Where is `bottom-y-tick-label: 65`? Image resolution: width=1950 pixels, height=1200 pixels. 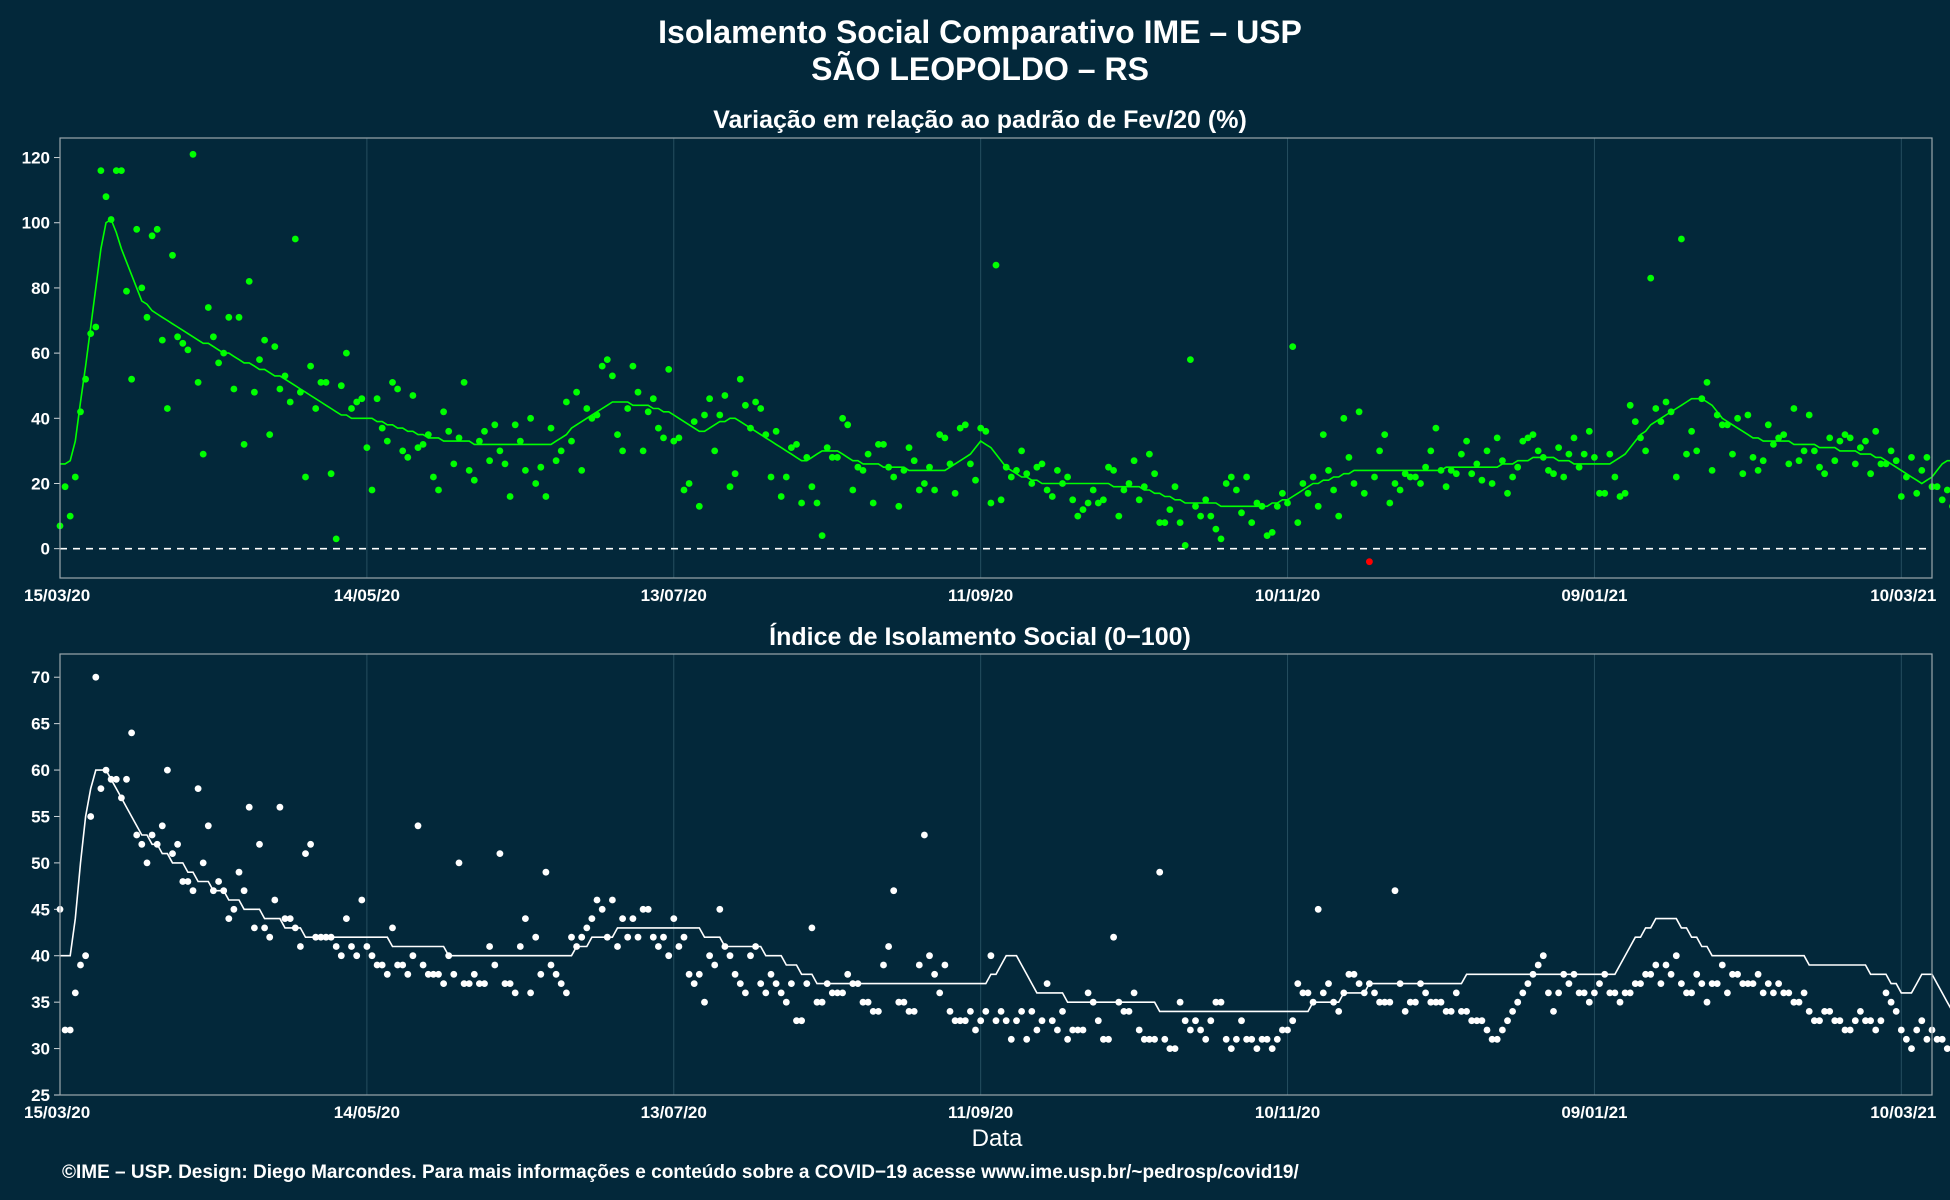 bottom-y-tick-label: 65 is located at coordinates (40, 724).